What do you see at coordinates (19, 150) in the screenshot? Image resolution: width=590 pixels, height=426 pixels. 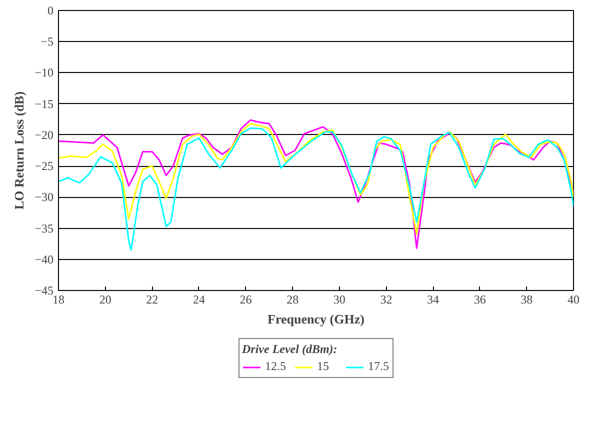 I see `y-axis-title: LO Return Loss (dB)` at bounding box center [19, 150].